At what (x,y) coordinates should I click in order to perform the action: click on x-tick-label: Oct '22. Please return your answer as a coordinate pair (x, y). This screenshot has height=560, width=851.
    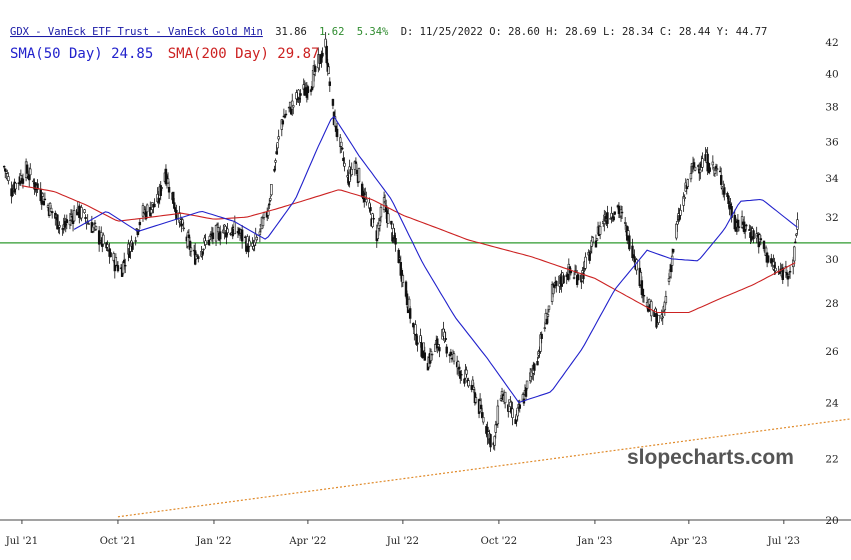
    Looking at the image, I should click on (499, 541).